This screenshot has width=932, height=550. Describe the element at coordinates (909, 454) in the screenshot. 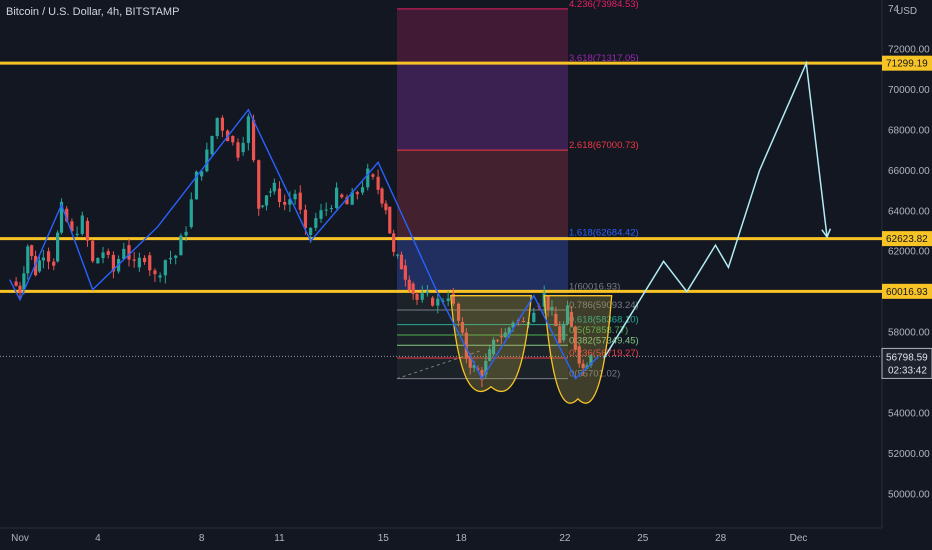

I see `price-tick-label: 52000.00` at that location.